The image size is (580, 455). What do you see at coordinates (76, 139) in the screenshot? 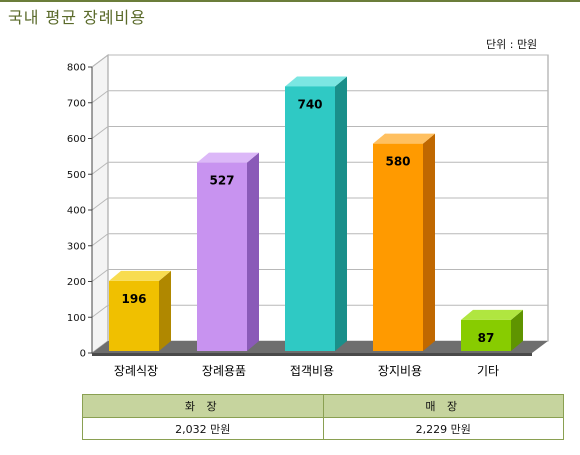
I see `y-tick-label: 600` at bounding box center [76, 139].